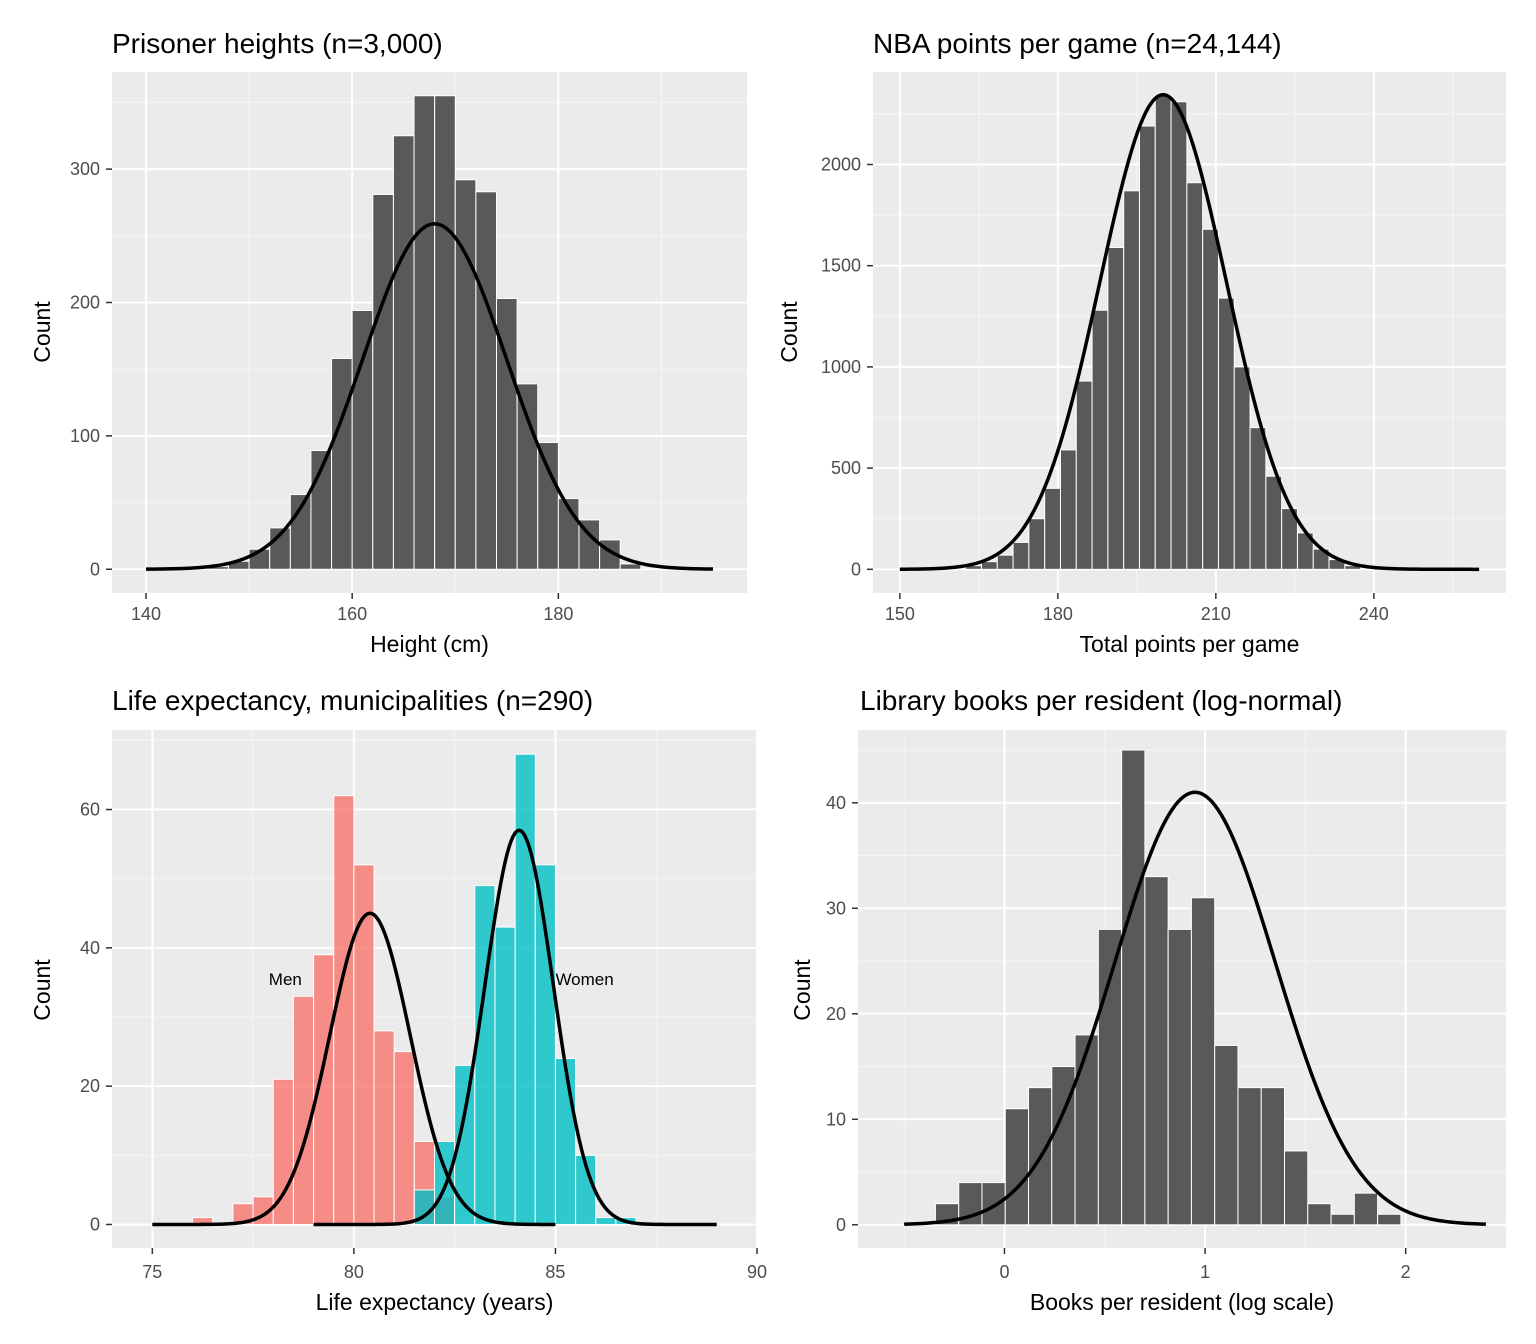 The height and width of the screenshot is (1344, 1536). I want to click on x-tick-label: 2, so click(1406, 1272).